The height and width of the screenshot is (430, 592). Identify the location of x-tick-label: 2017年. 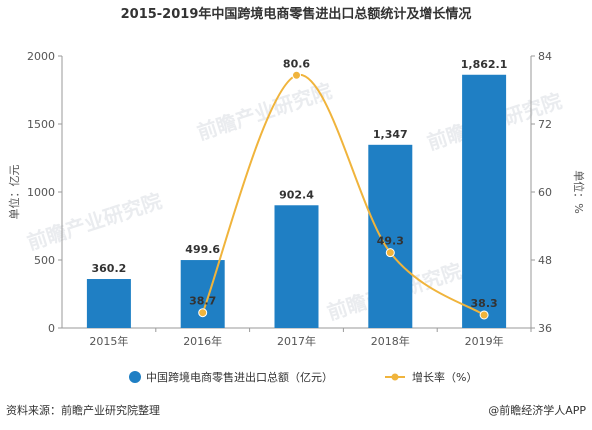
(296, 341).